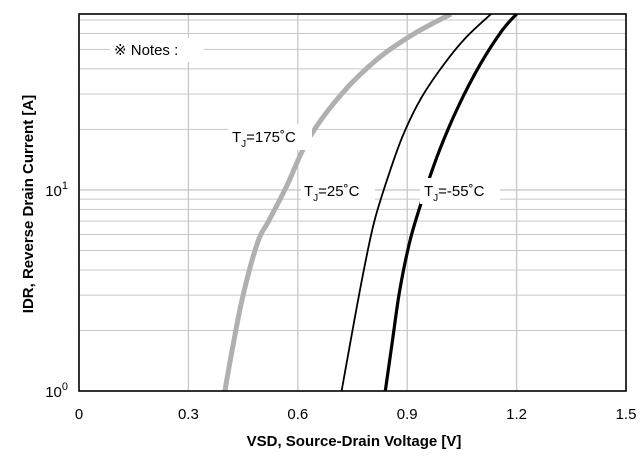 The height and width of the screenshot is (456, 641). Describe the element at coordinates (146, 50) in the screenshot. I see `notes-label: ※ Notes :` at that location.